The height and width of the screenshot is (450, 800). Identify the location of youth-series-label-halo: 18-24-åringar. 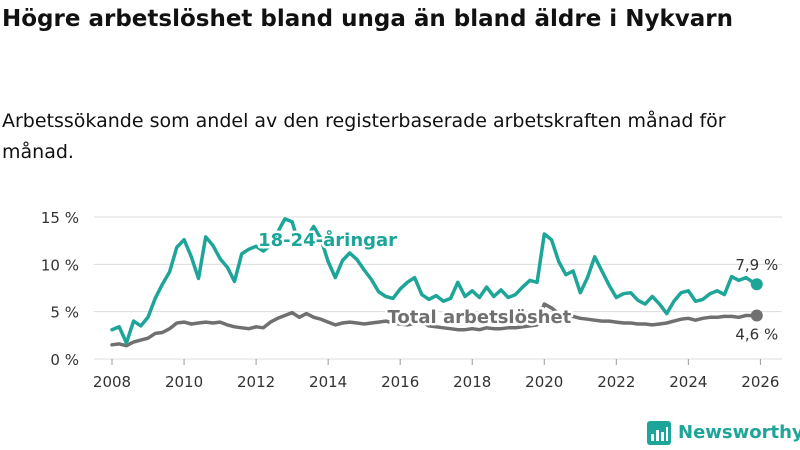
(327, 240).